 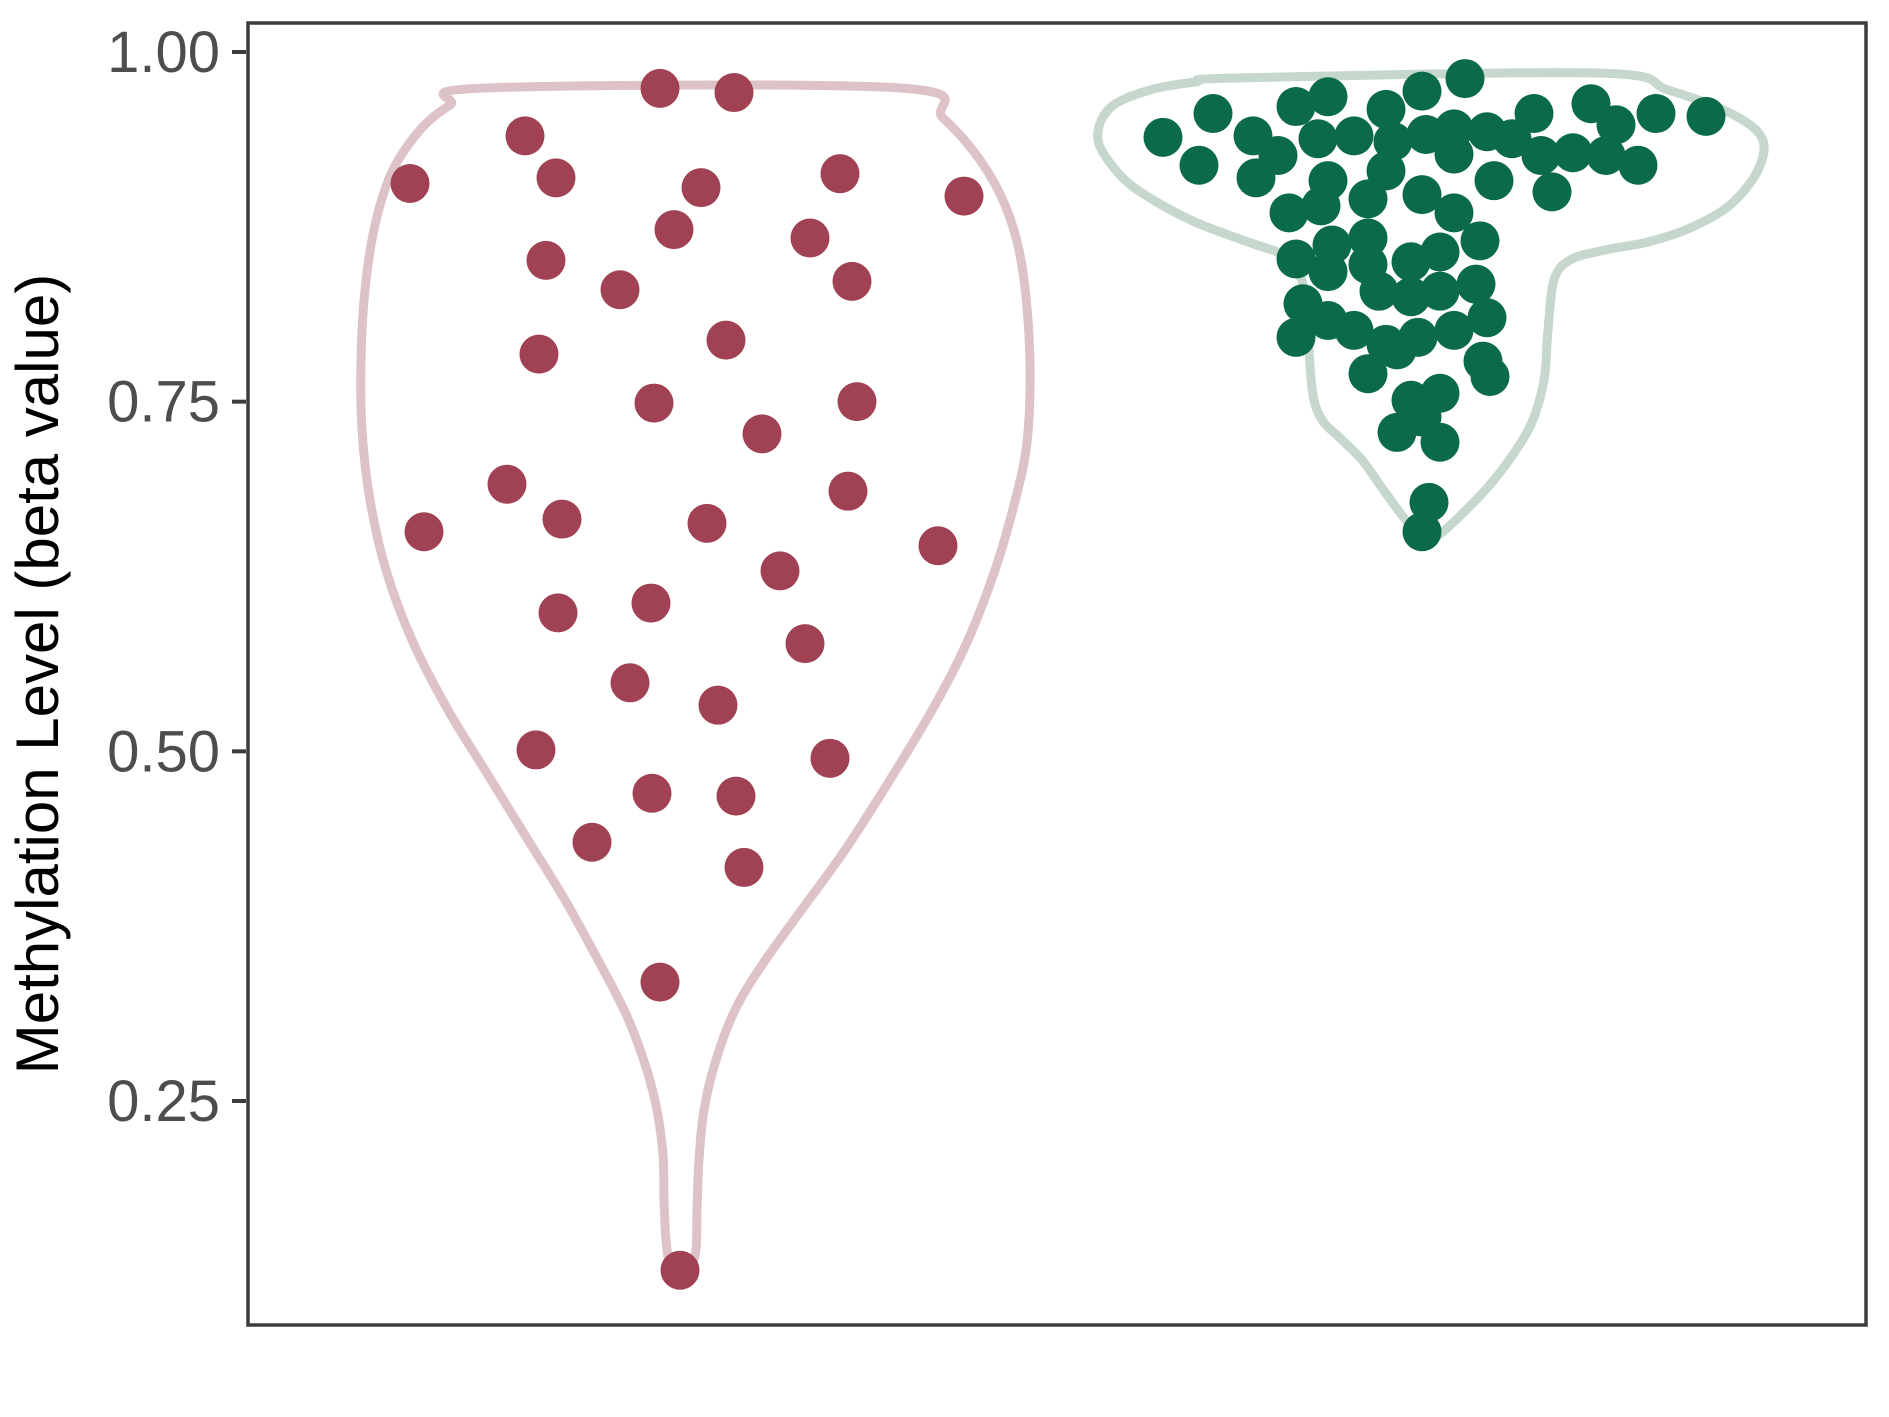 I want to click on y-tick-label: 0.75, so click(x=163, y=402).